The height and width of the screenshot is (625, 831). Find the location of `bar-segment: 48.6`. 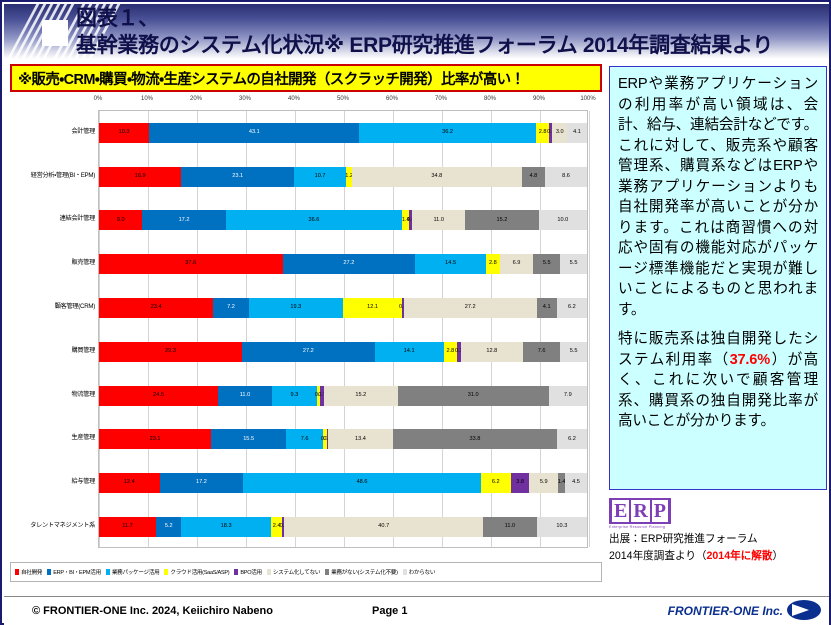

bar-segment: 48.6 is located at coordinates (362, 483).